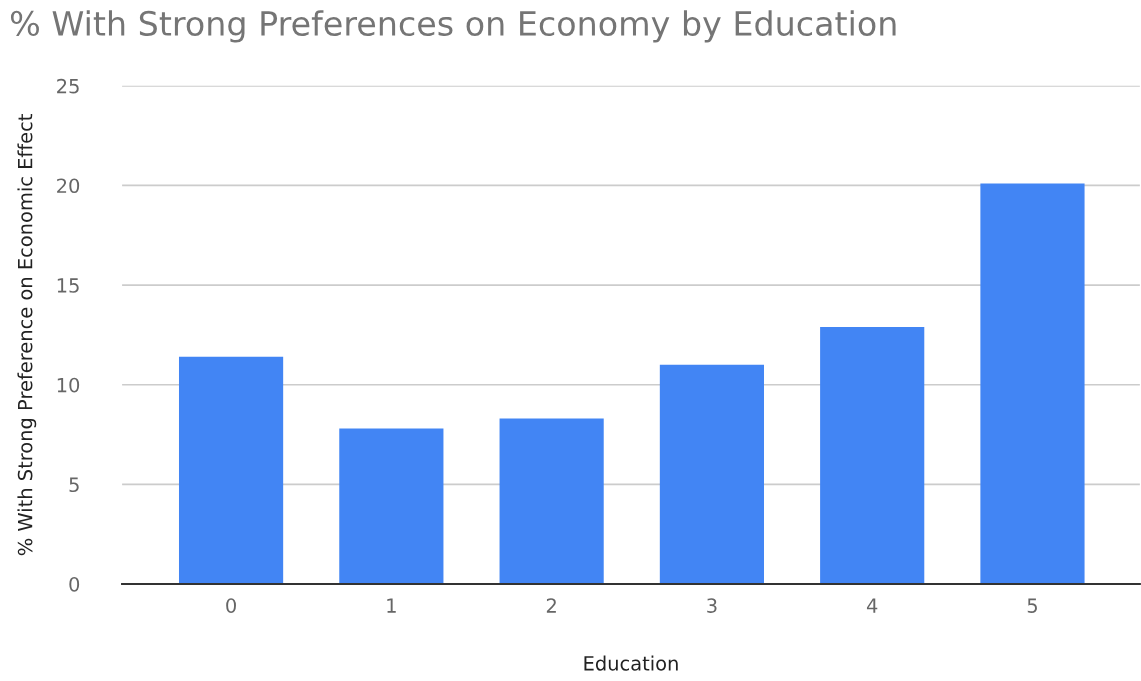  What do you see at coordinates (74, 485) in the screenshot?
I see `y-tick-label: 5` at bounding box center [74, 485].